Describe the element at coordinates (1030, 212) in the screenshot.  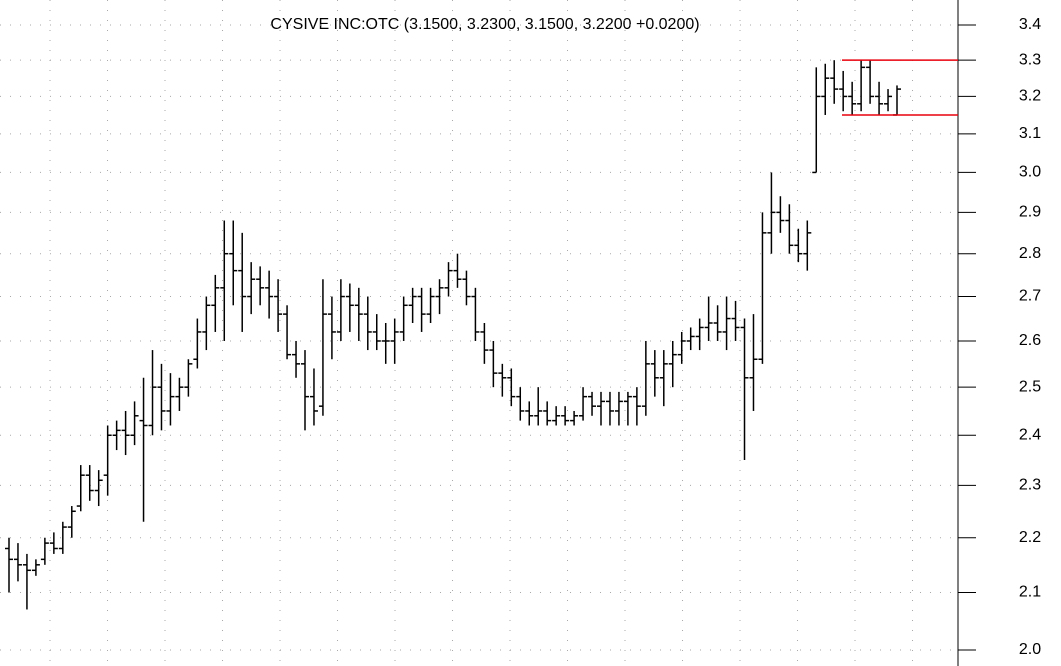
I see `y-tick-label: 2.9` at that location.